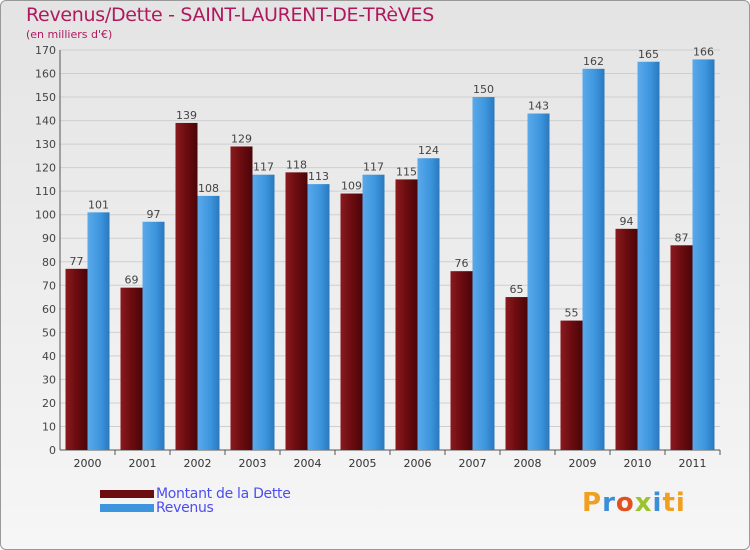 The width and height of the screenshot is (750, 550). What do you see at coordinates (45, 74) in the screenshot?
I see `y-tick-label: 160` at bounding box center [45, 74].